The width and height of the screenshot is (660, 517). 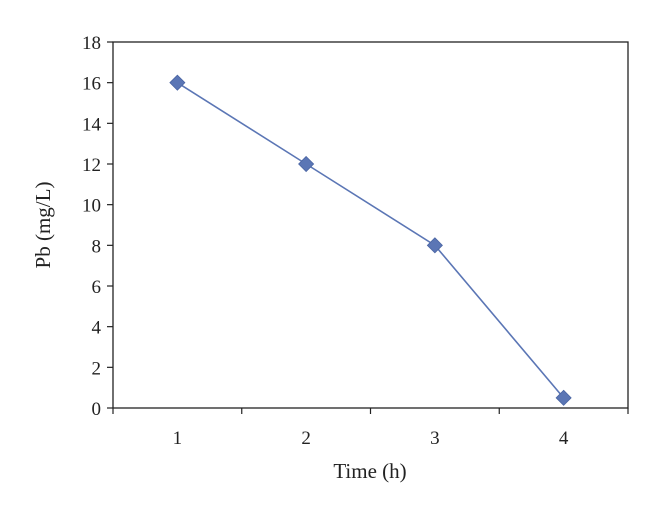 What do you see at coordinates (564, 438) in the screenshot?
I see `x-tick-label: 4` at bounding box center [564, 438].